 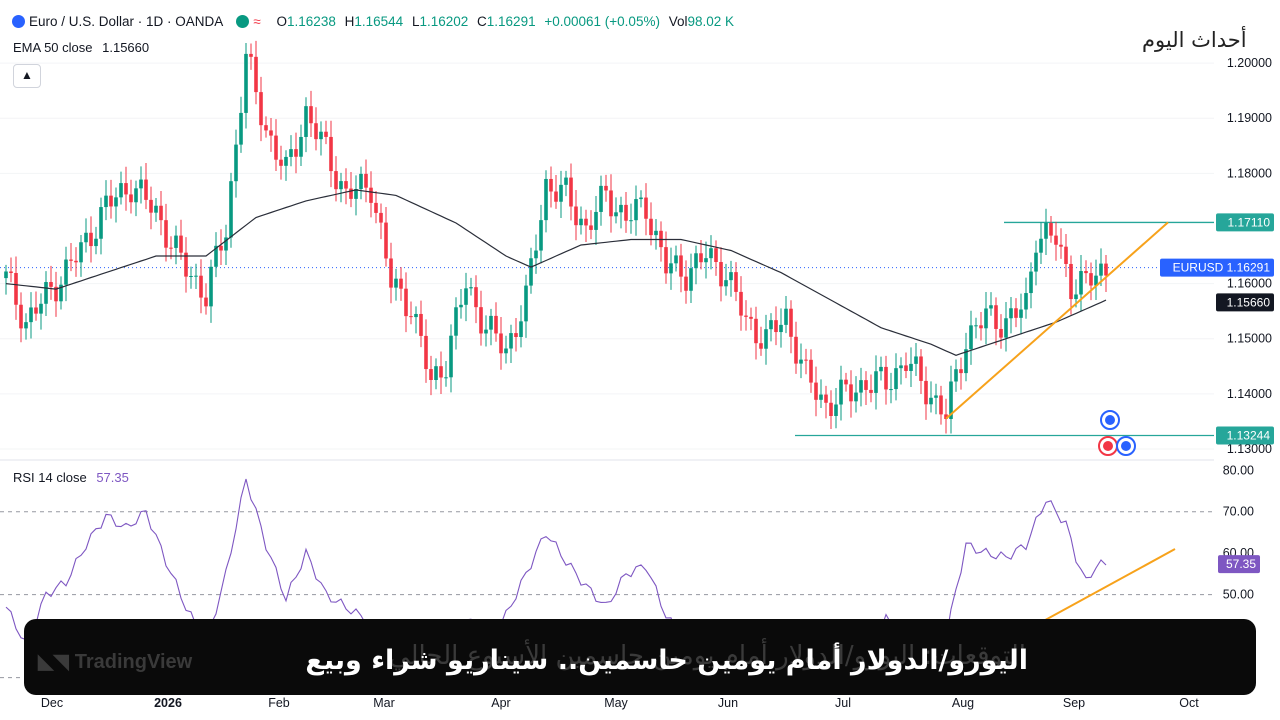 What do you see at coordinates (1074, 703) in the screenshot?
I see `time-tick-label: Sep` at bounding box center [1074, 703].